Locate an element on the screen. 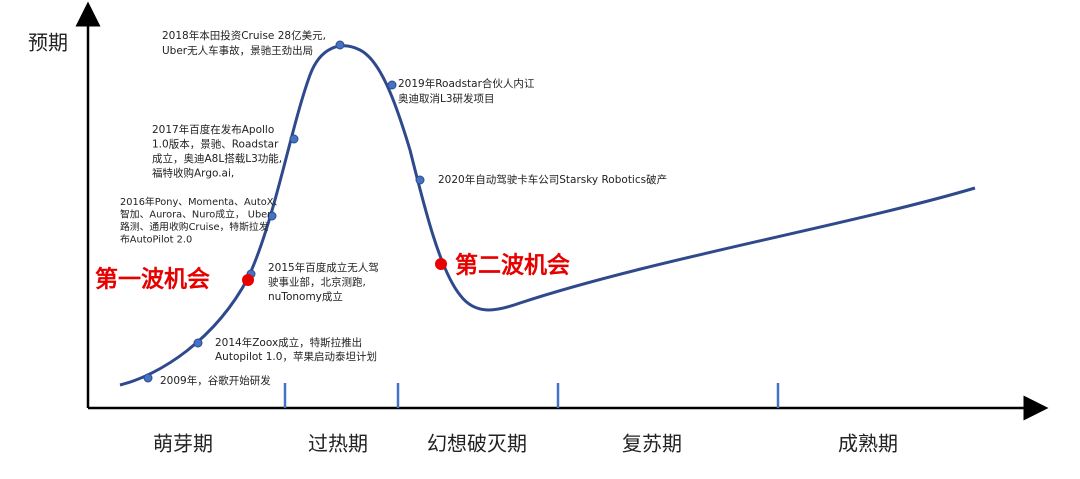  event-text: 2017年百度在发布Apollo is located at coordinates (213, 129).